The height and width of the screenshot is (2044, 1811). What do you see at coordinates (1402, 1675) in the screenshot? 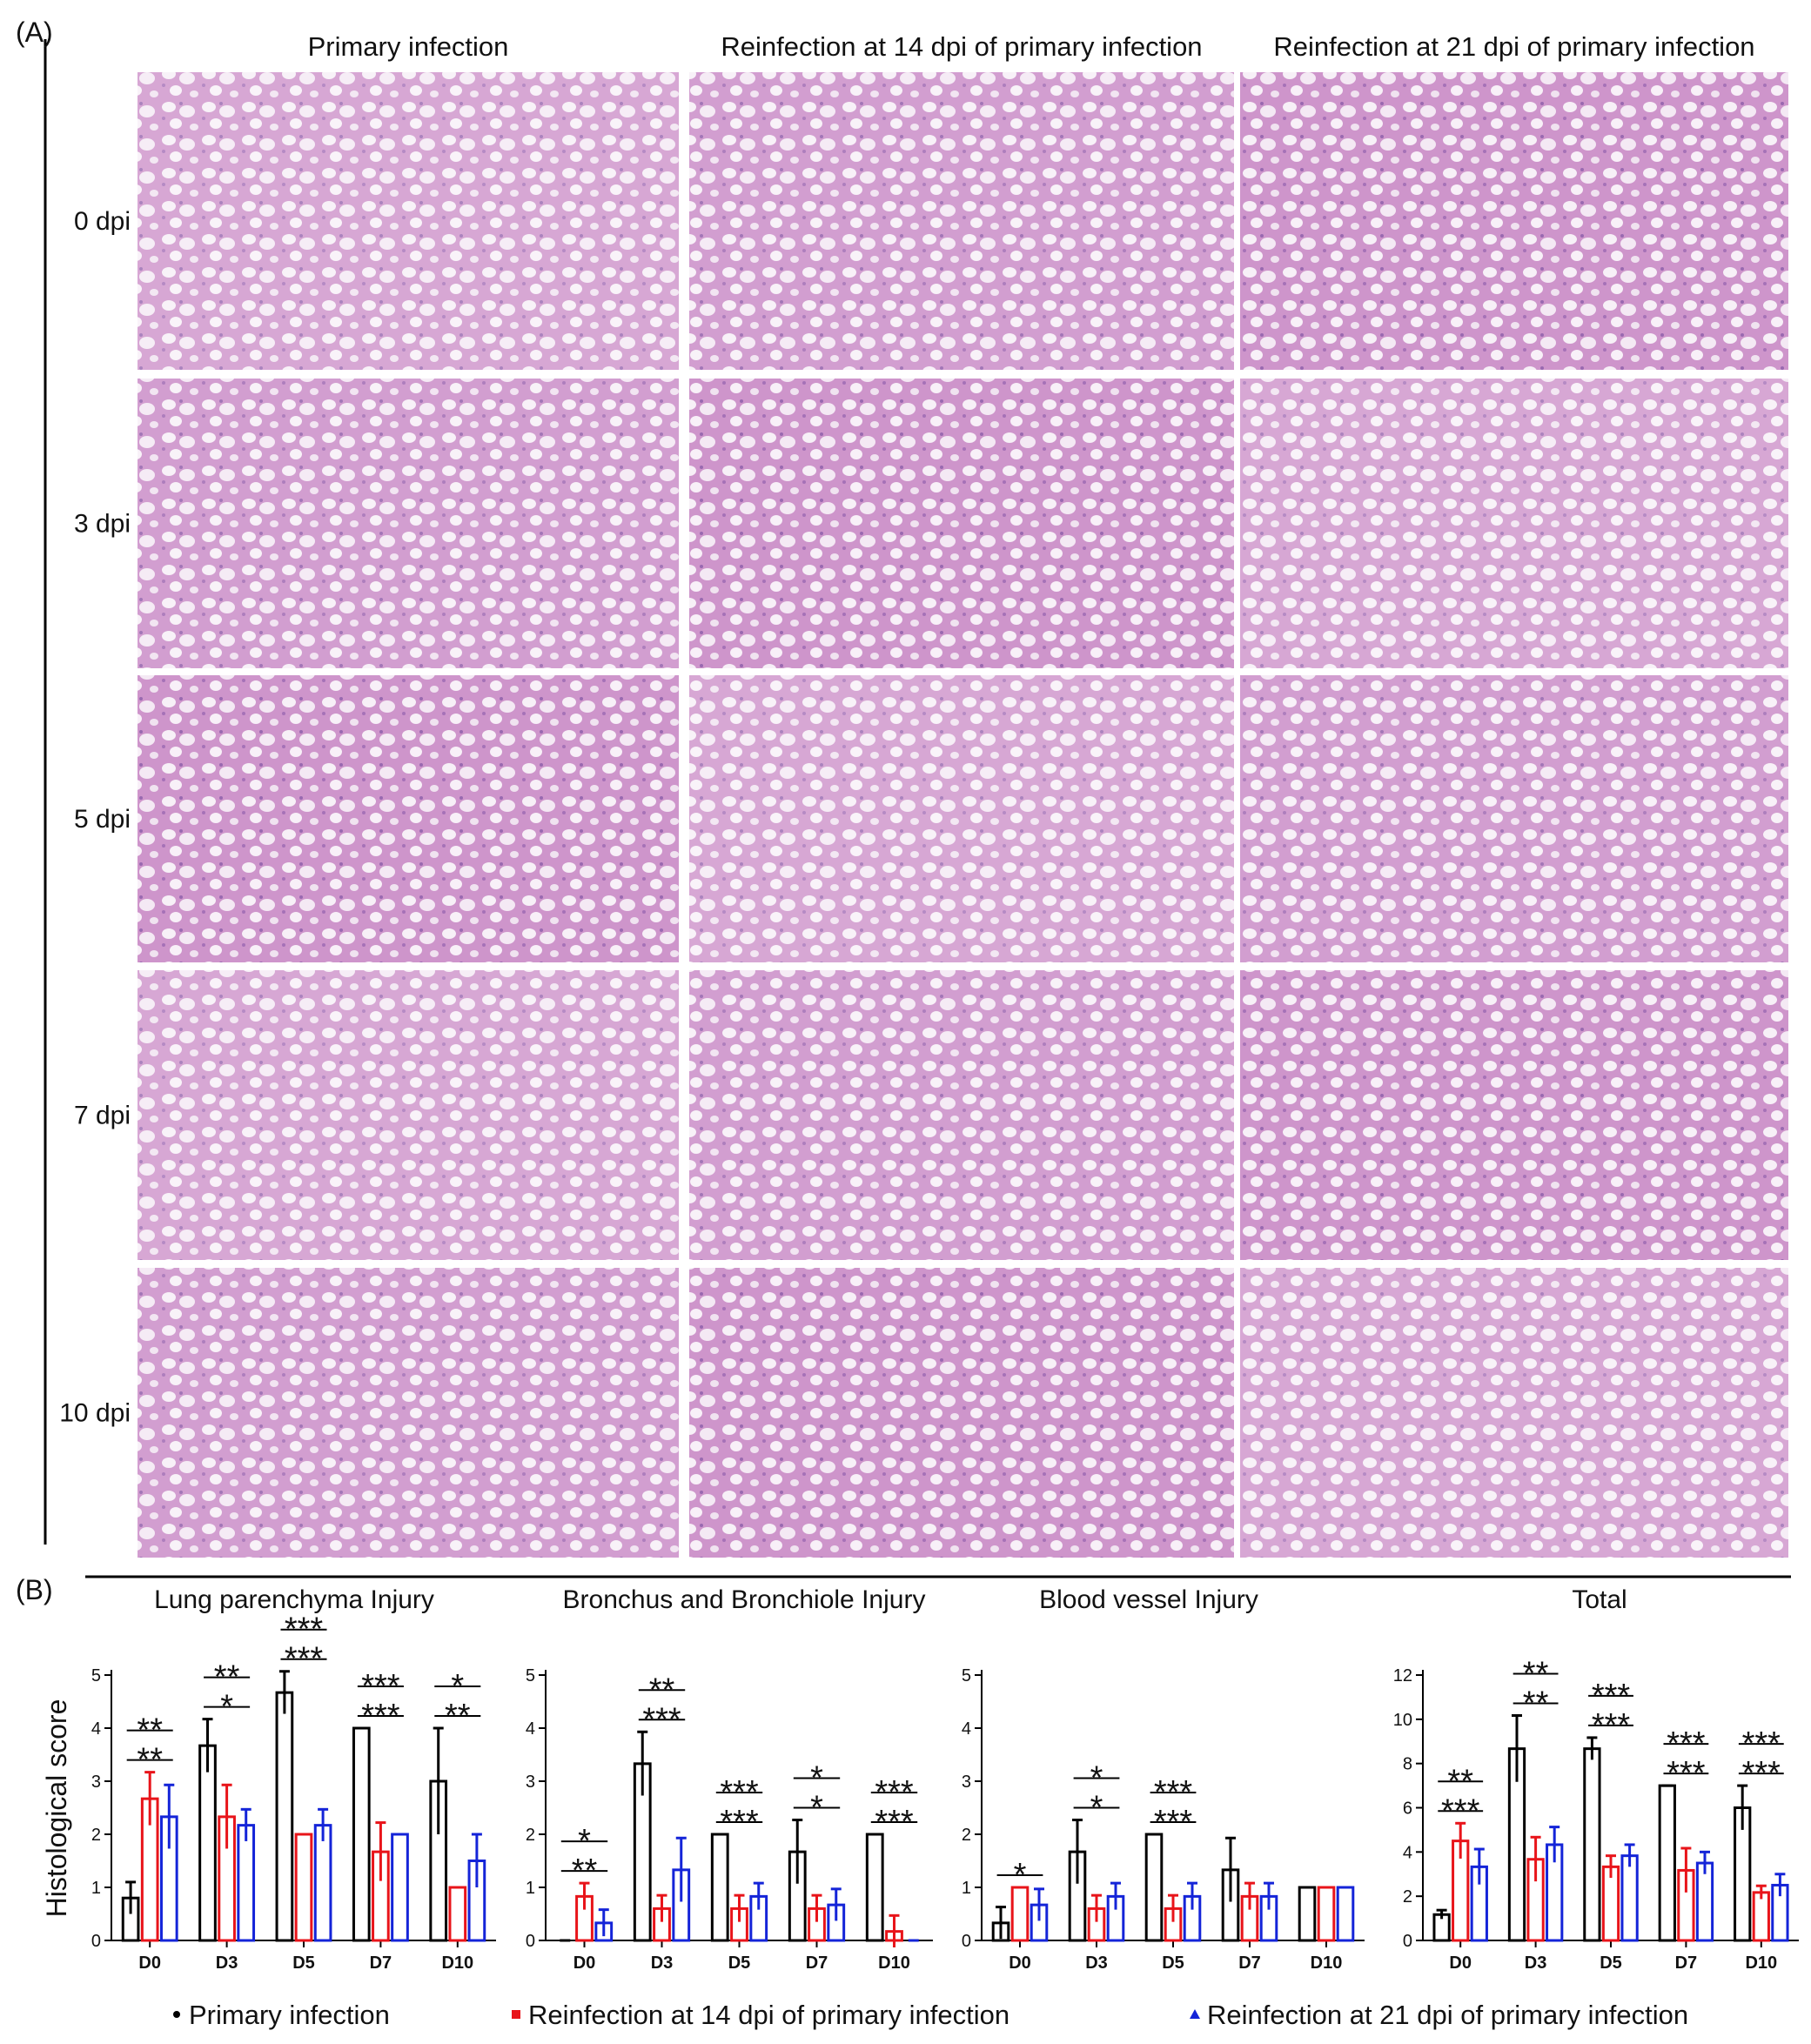
I see `y-tick-label: 12` at bounding box center [1402, 1675].